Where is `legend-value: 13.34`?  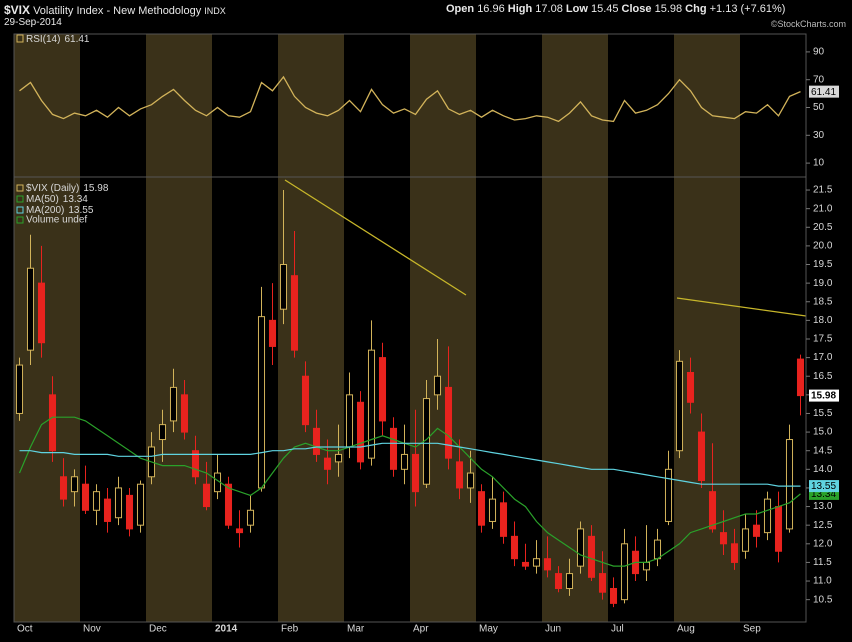 legend-value: 13.34 is located at coordinates (75, 199).